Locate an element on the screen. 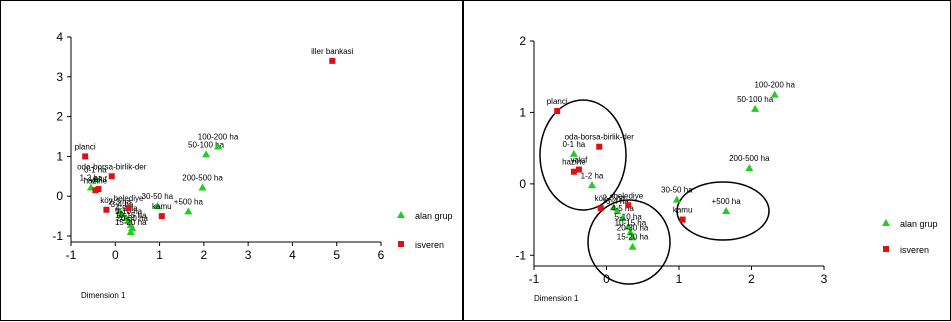 The height and width of the screenshot is (322, 951). point-label: belediye is located at coordinates (129, 198).